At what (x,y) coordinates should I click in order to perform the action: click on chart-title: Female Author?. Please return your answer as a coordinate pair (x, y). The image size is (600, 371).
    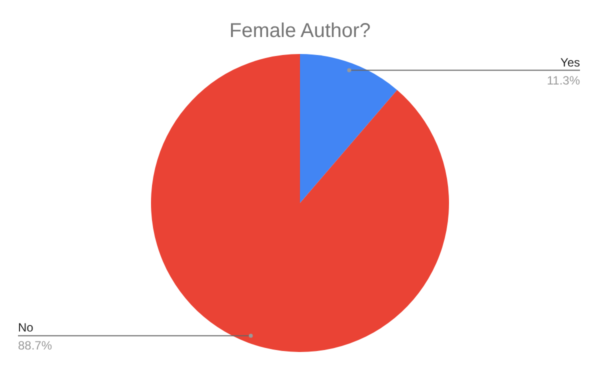
    Looking at the image, I should click on (300, 31).